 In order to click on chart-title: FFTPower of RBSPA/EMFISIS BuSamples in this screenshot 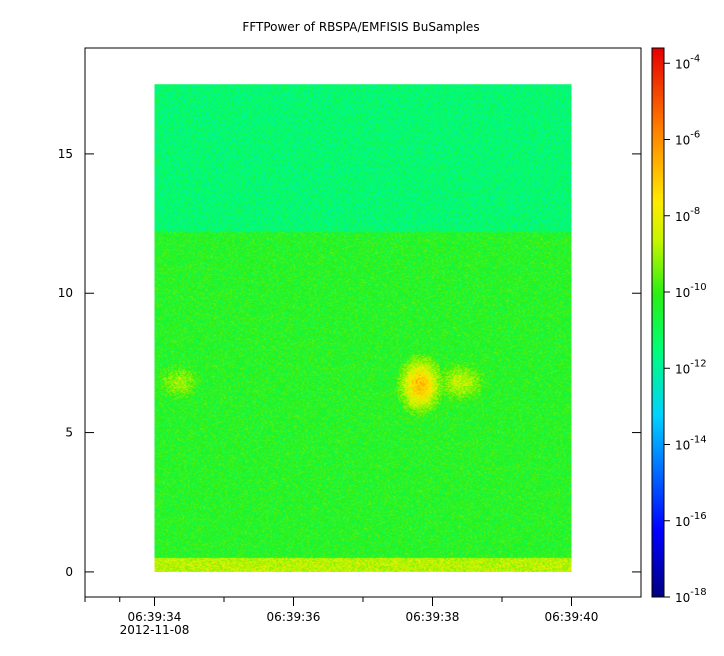, I will do `click(360, 27)`.